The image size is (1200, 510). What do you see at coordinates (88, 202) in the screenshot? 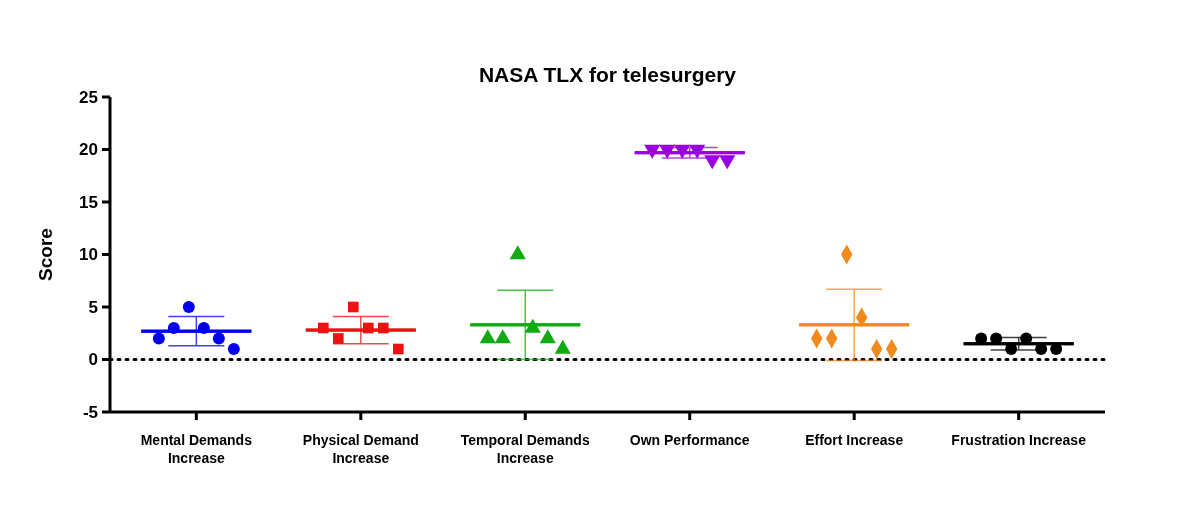
I see `y-tick-label: 15` at bounding box center [88, 202].